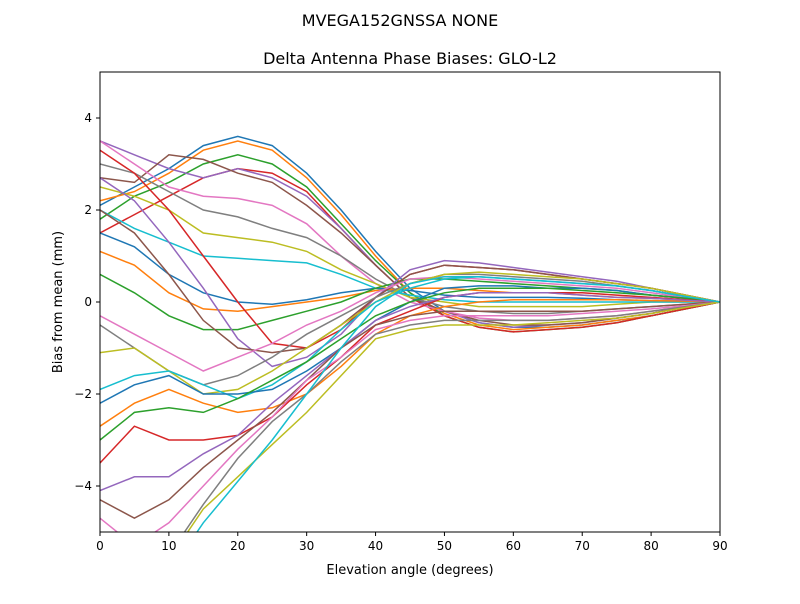 This screenshot has width=800, height=604. What do you see at coordinates (650, 546) in the screenshot?
I see `x-tick-label: 80` at bounding box center [650, 546].